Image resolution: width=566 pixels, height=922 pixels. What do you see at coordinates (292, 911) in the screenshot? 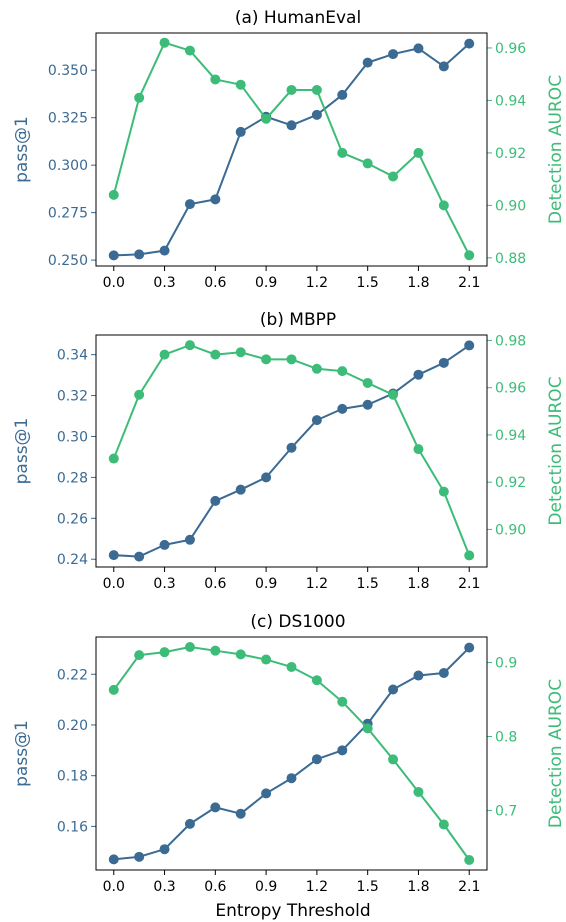
I see `x-axis-label: Entropy Threshold` at bounding box center [292, 911].